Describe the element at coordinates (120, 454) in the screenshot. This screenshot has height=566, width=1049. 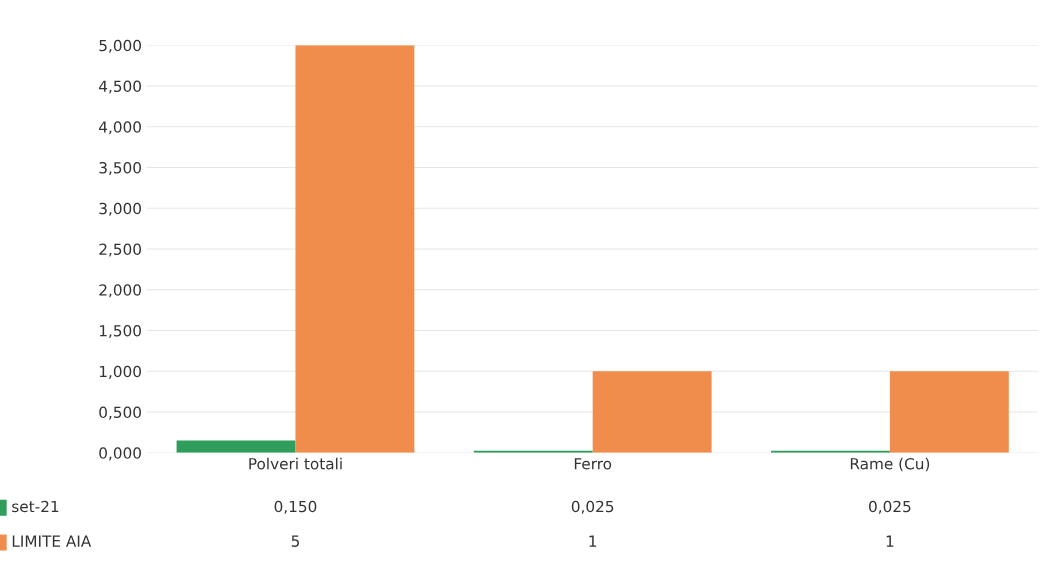
I see `y-tick-label: 0,000` at that location.